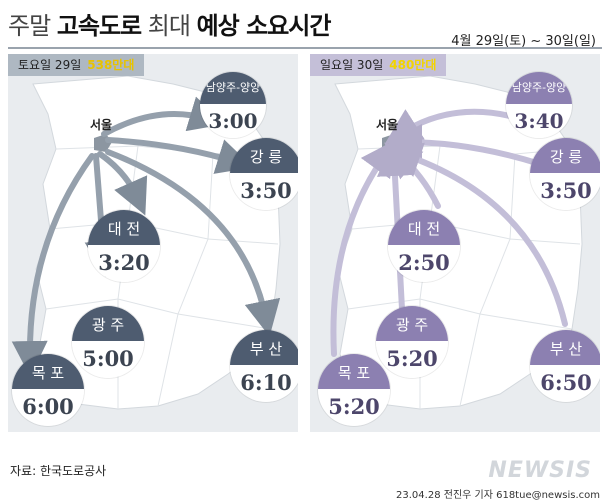  I want to click on route-card-busan: 부 산 6:10, so click(264, 366).